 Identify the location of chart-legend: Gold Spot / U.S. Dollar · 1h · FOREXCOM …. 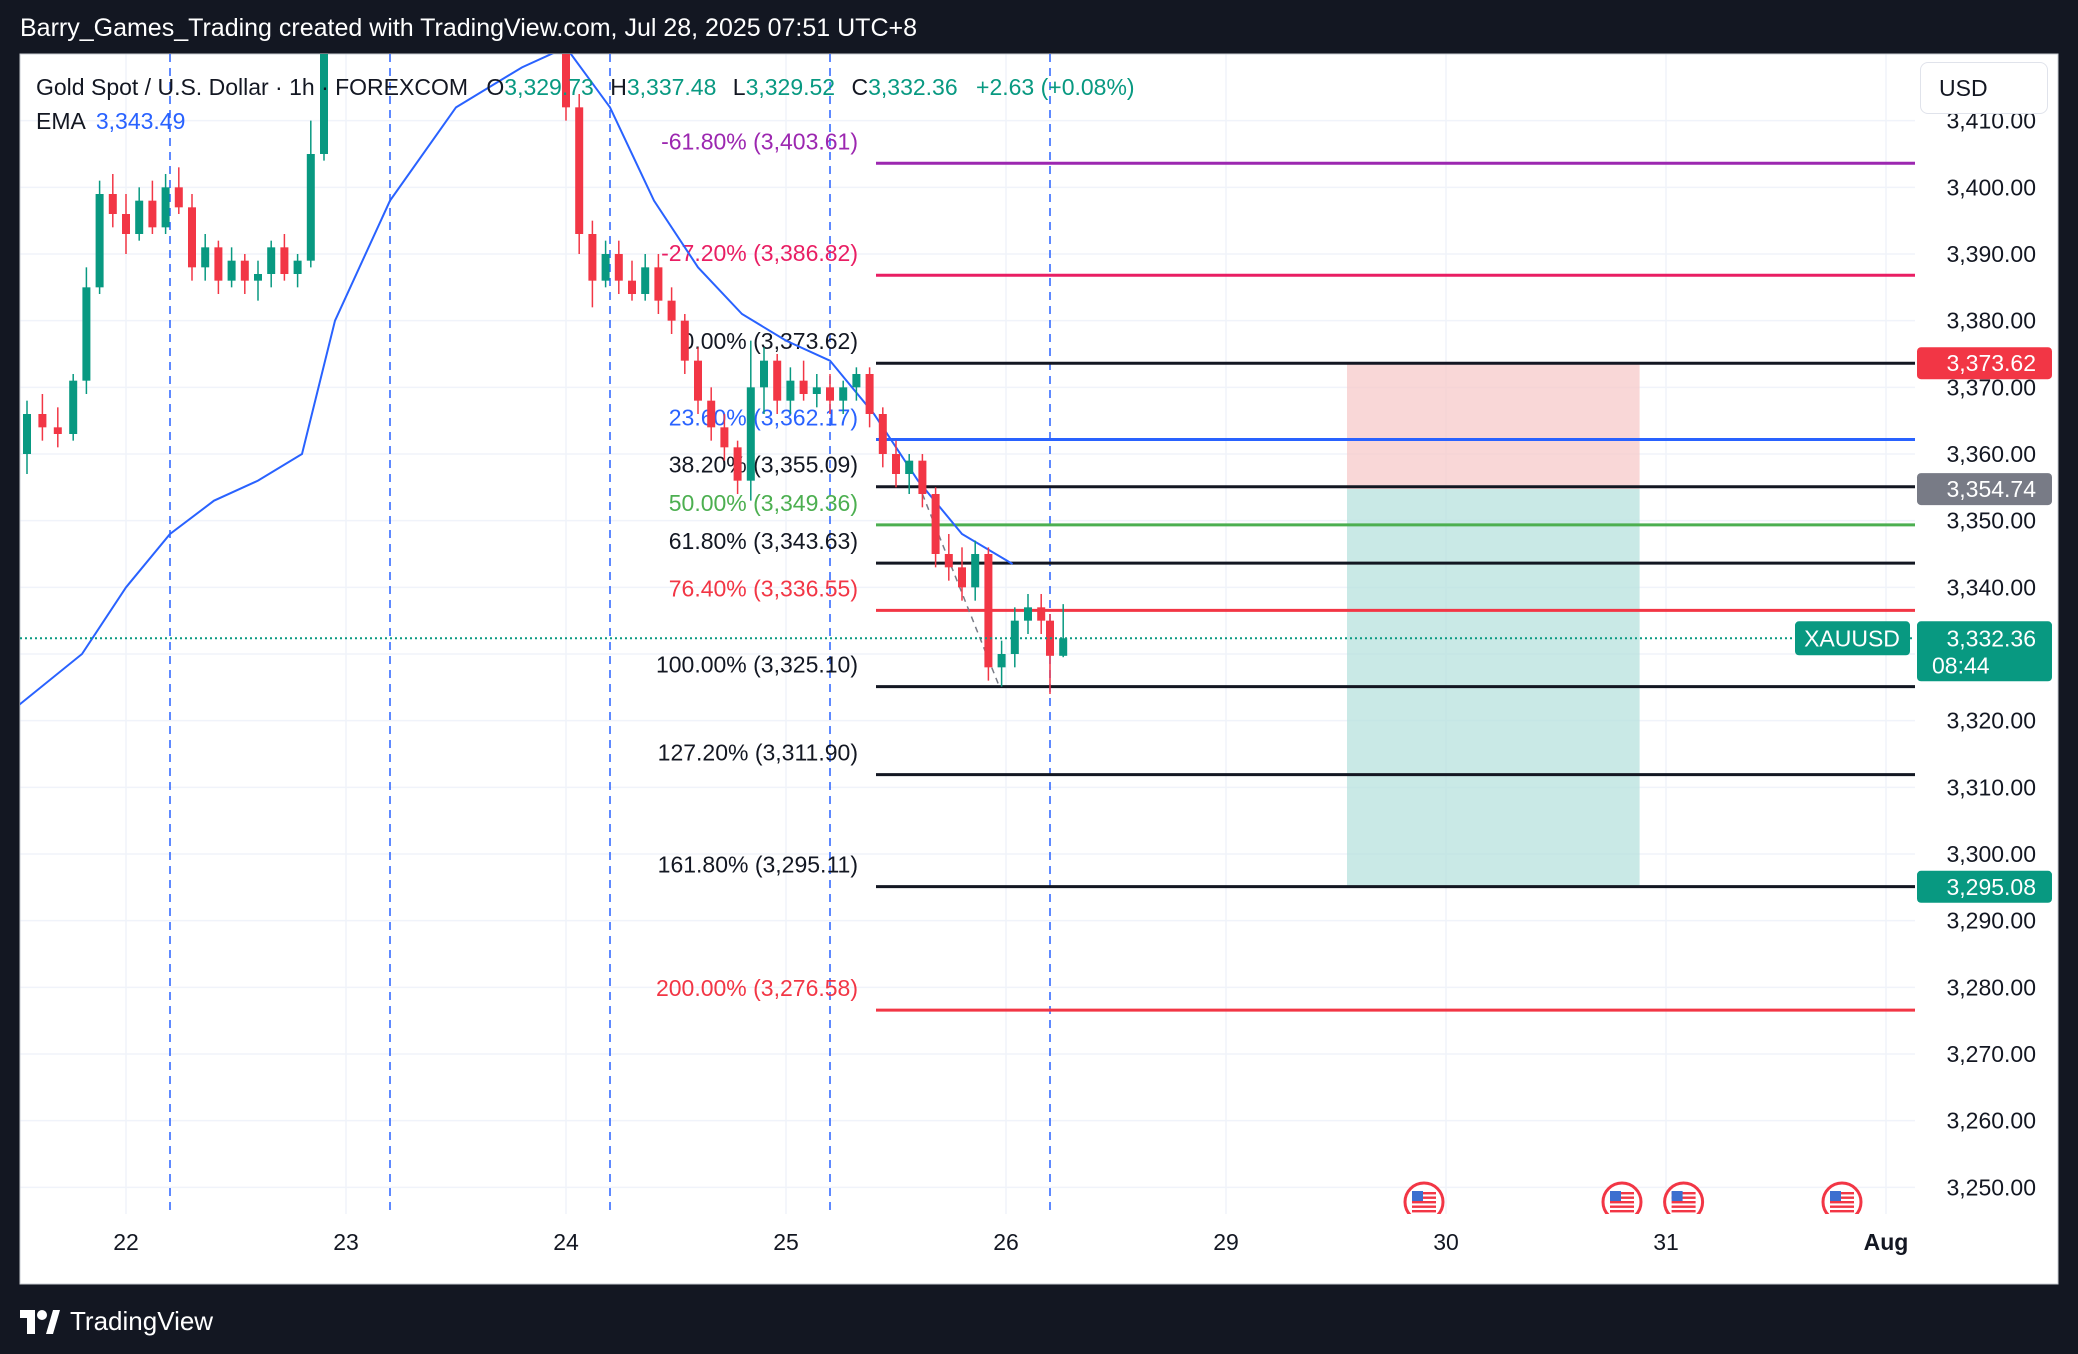
(585, 104).